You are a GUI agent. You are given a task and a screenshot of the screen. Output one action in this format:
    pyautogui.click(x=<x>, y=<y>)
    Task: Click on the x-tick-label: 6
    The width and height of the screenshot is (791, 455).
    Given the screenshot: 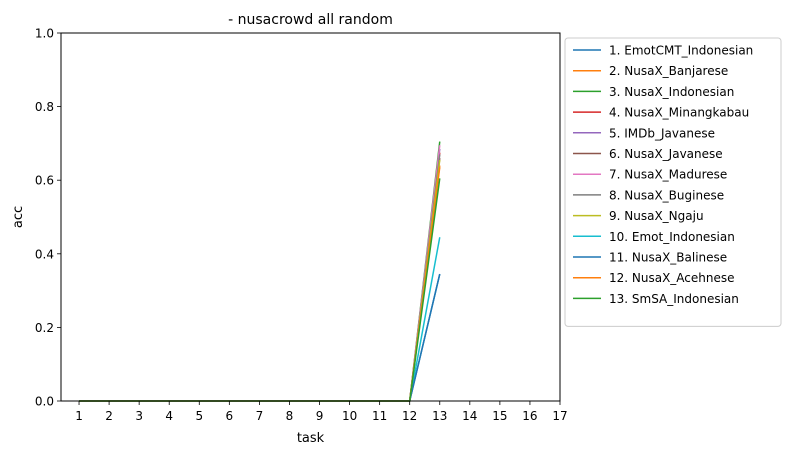 What is the action you would take?
    pyautogui.click(x=230, y=416)
    